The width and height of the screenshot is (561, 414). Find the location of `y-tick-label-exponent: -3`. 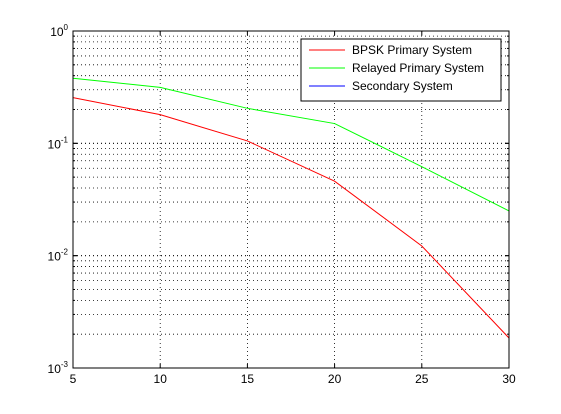

y-tick-label-exponent: -3 is located at coordinates (65, 364).